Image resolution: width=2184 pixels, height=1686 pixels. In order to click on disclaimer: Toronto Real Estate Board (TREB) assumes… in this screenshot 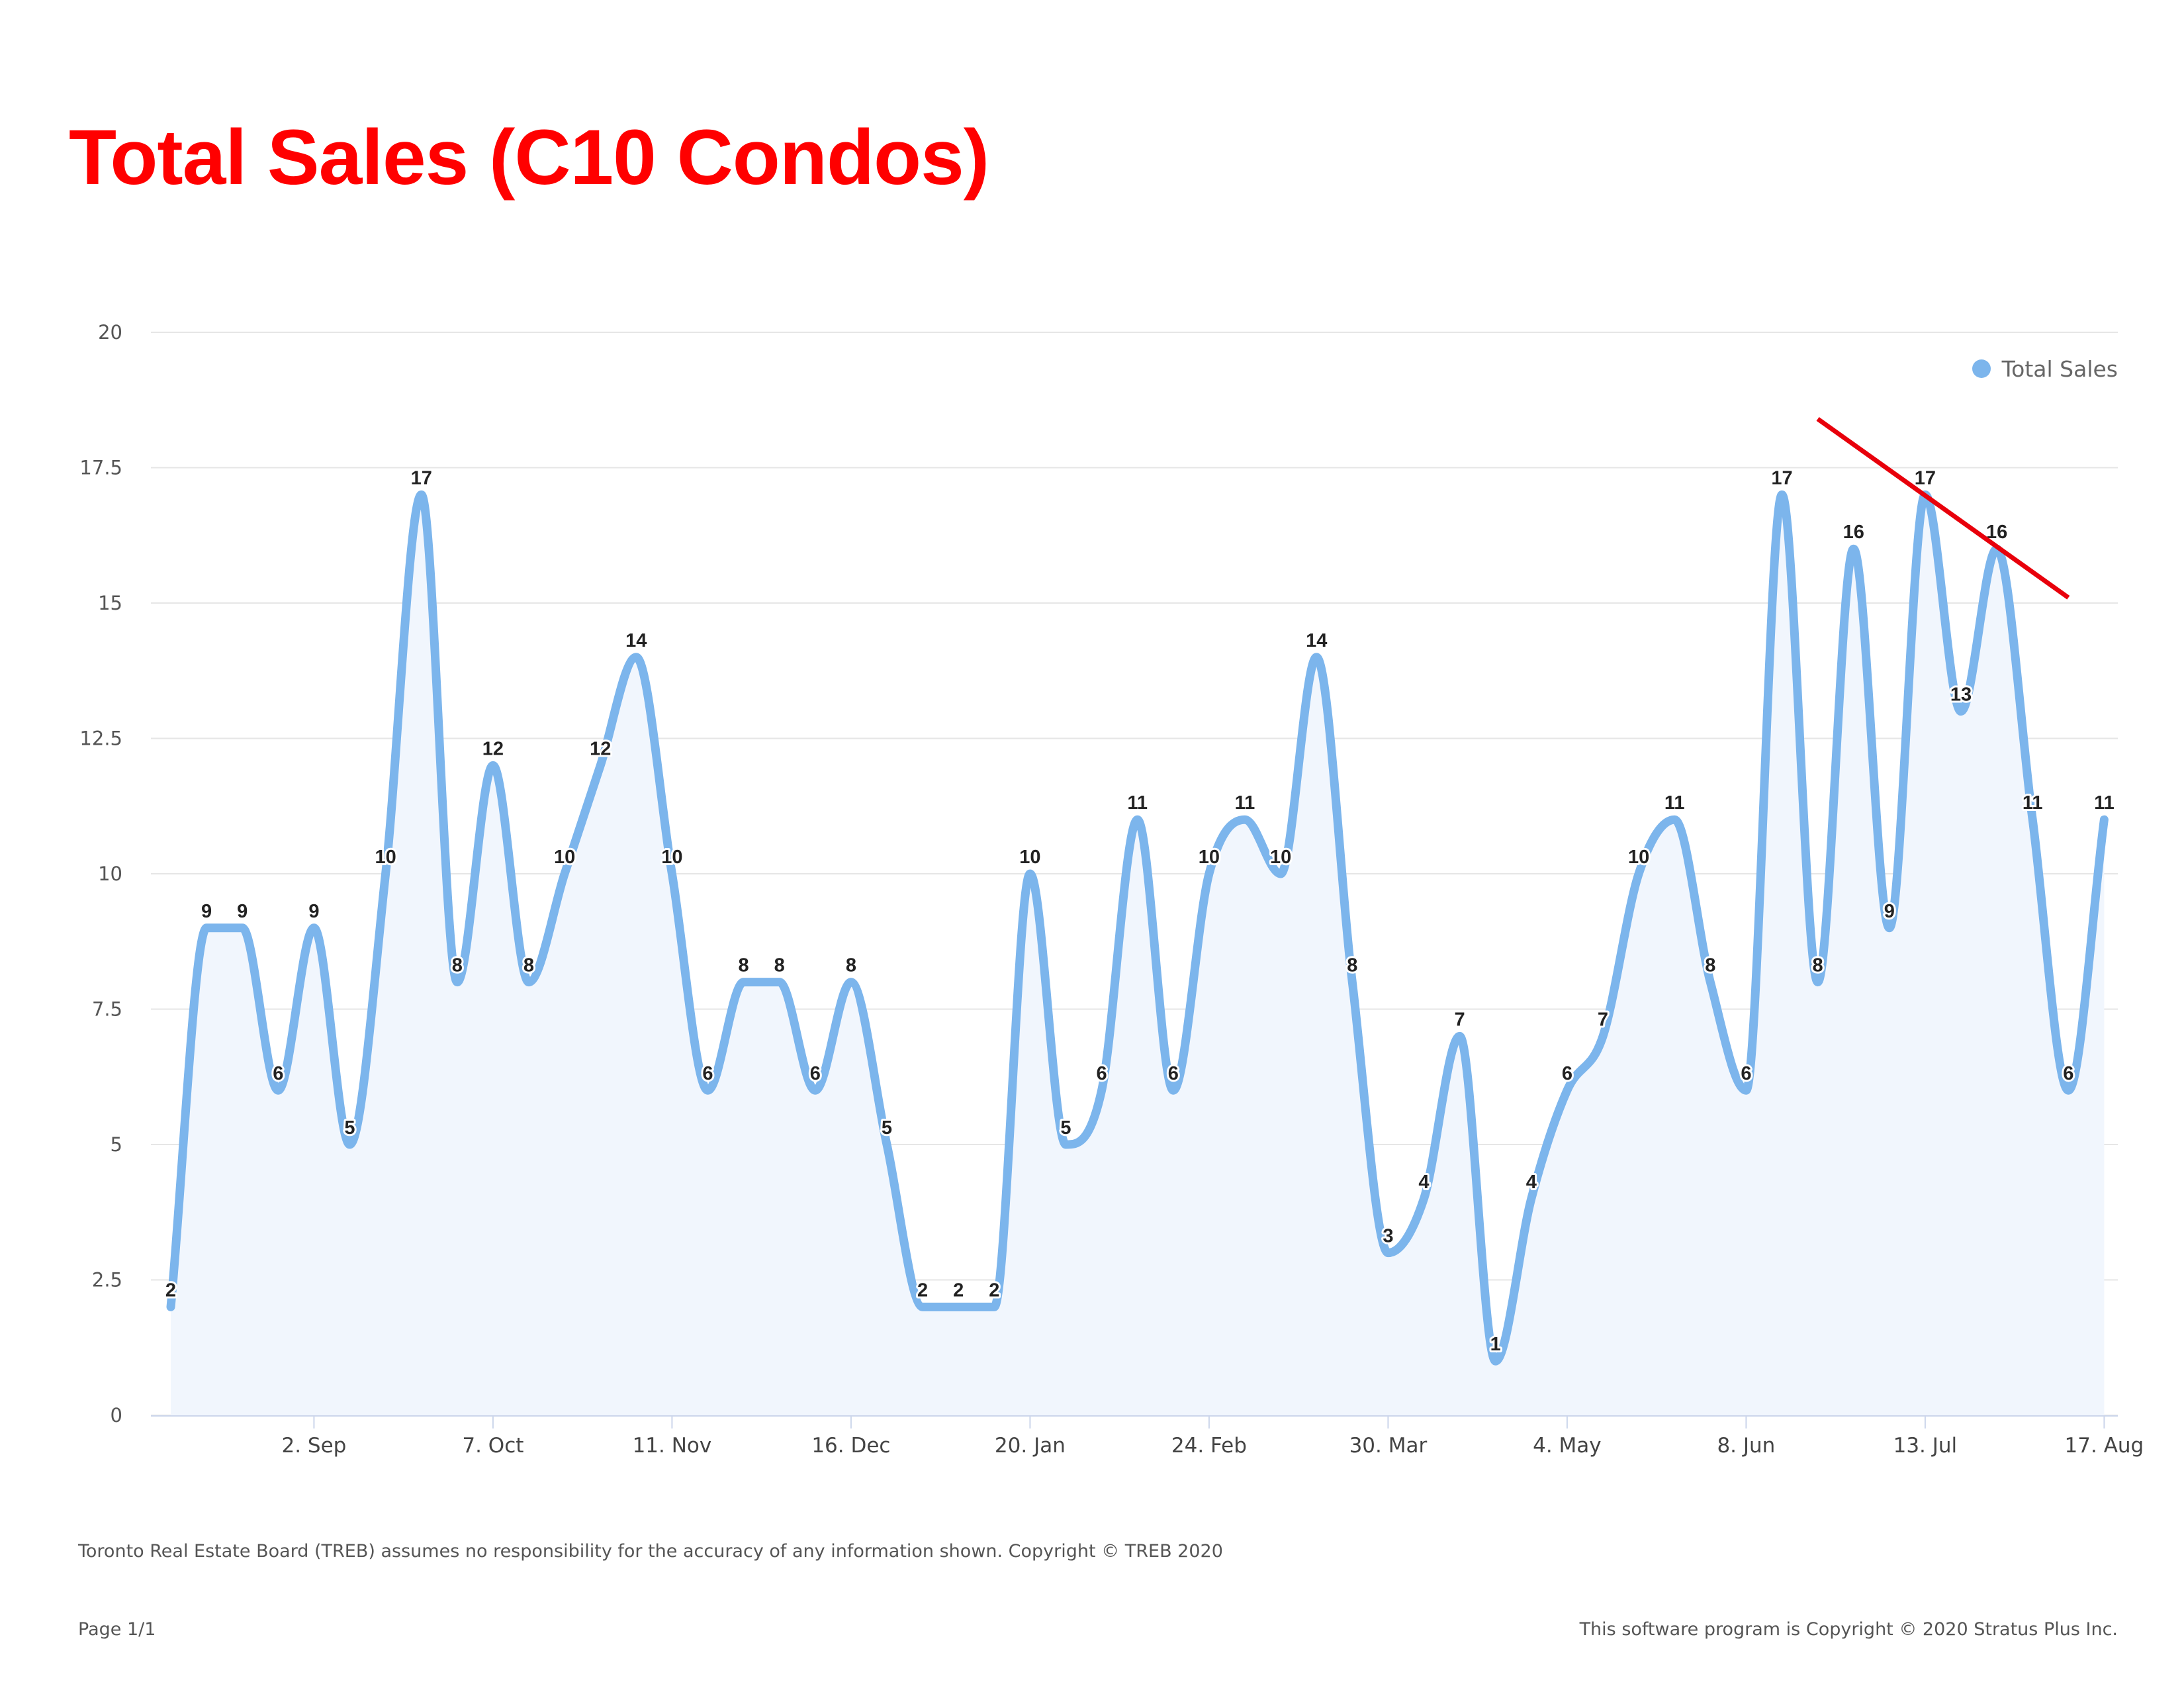, I will do `click(650, 1552)`.